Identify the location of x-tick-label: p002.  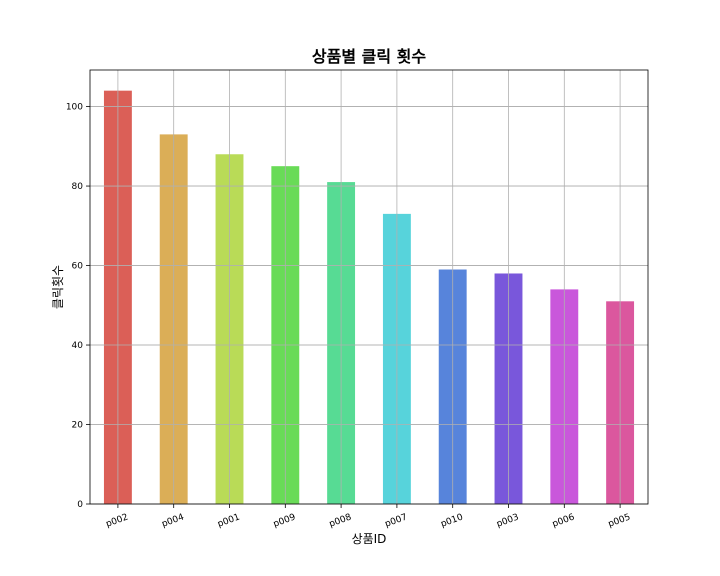
(117, 521).